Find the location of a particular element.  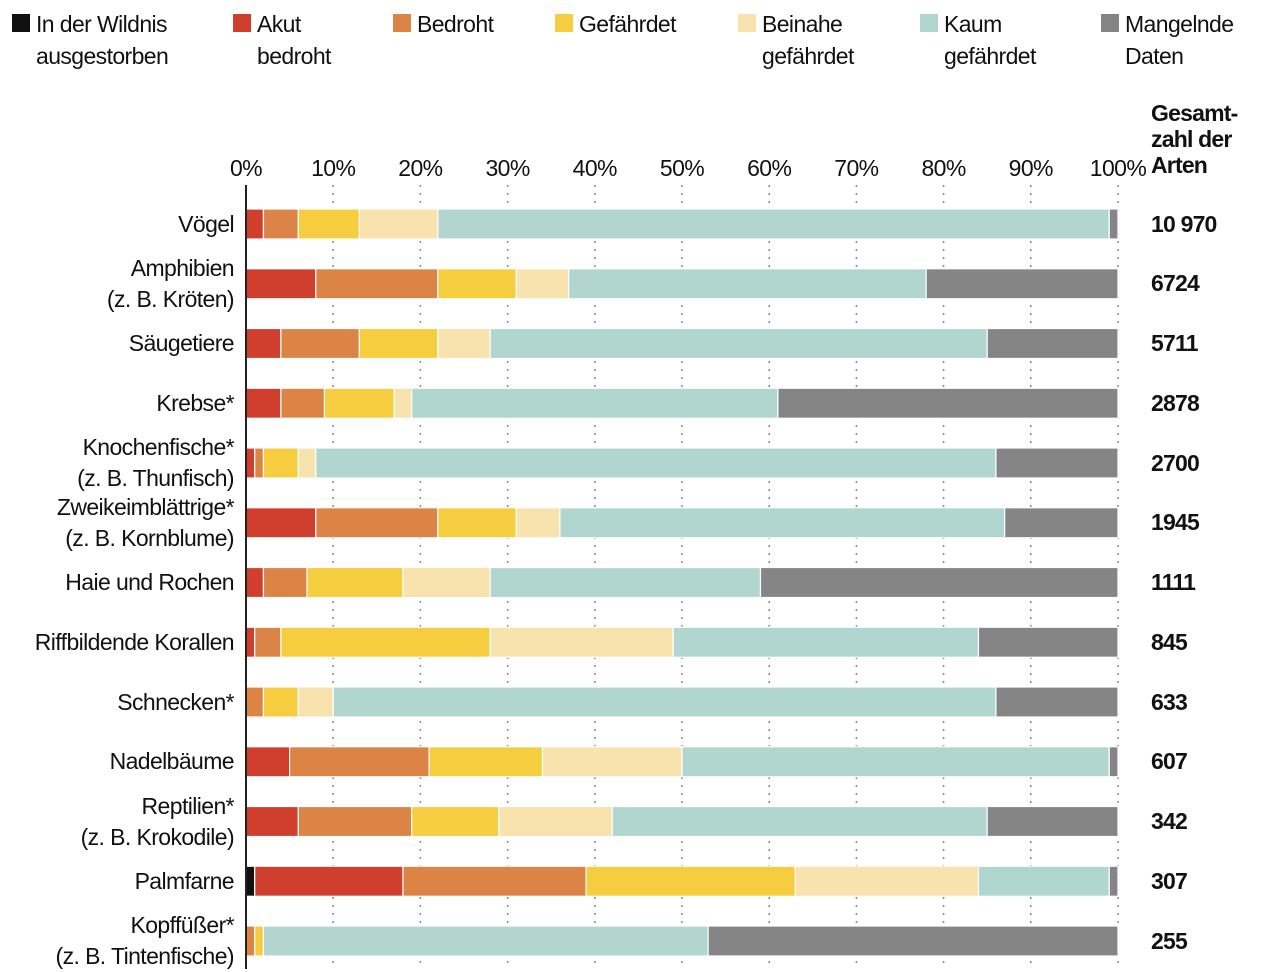

legend-label: Beinahe gefährdet is located at coordinates (808, 40).